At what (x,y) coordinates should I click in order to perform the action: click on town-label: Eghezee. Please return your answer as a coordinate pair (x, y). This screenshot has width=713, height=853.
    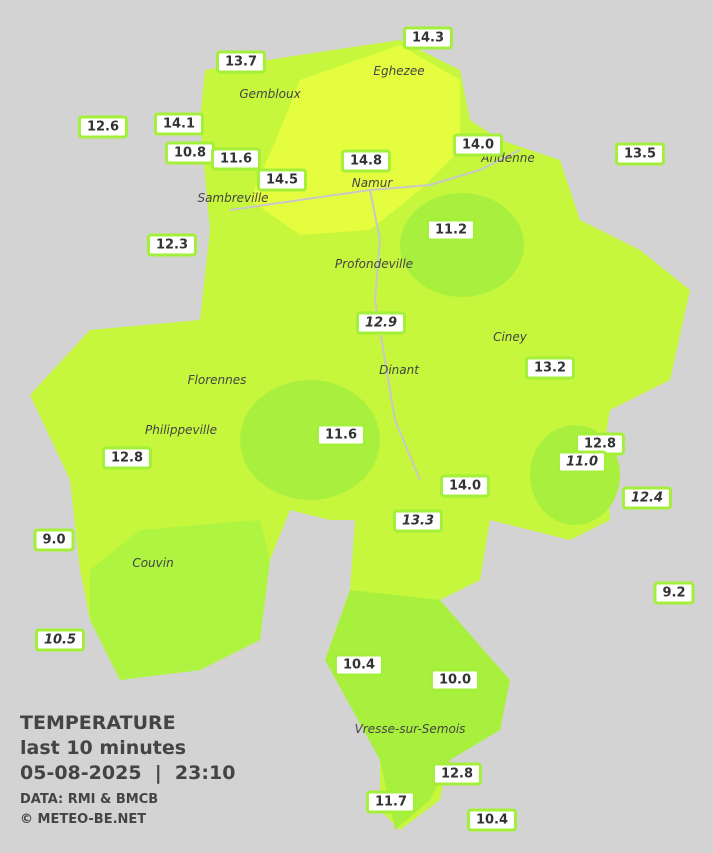
    Looking at the image, I should click on (399, 71).